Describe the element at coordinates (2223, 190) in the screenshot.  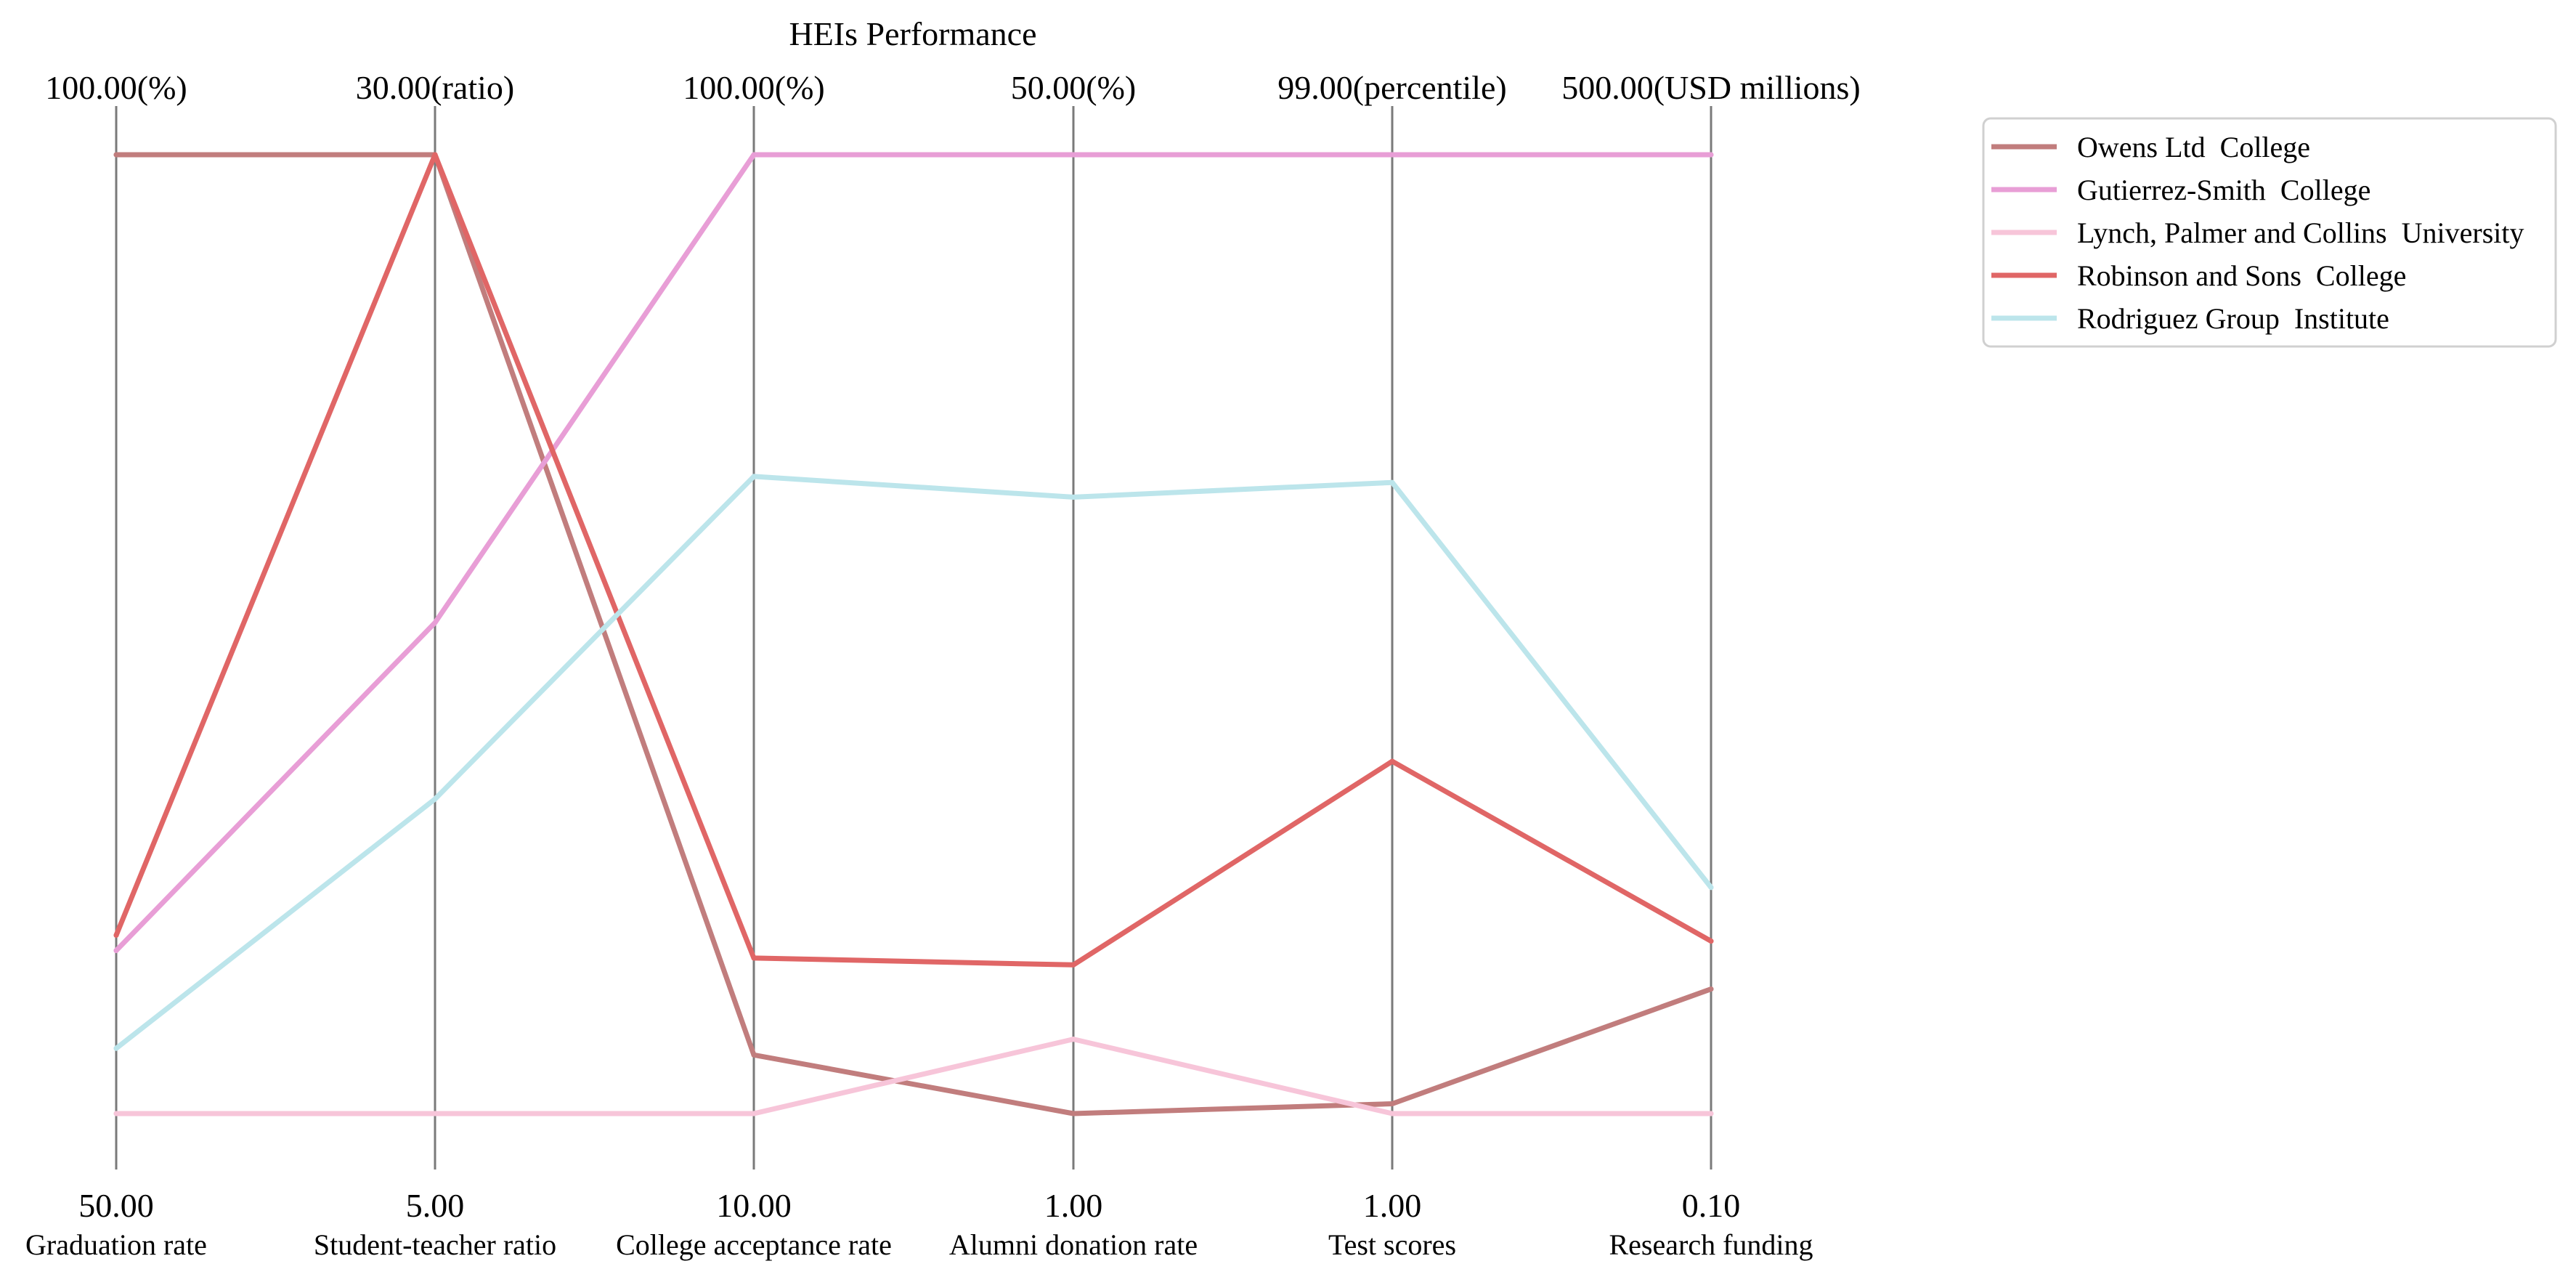
I see `legend-label: Gutierrez-Smith College` at that location.